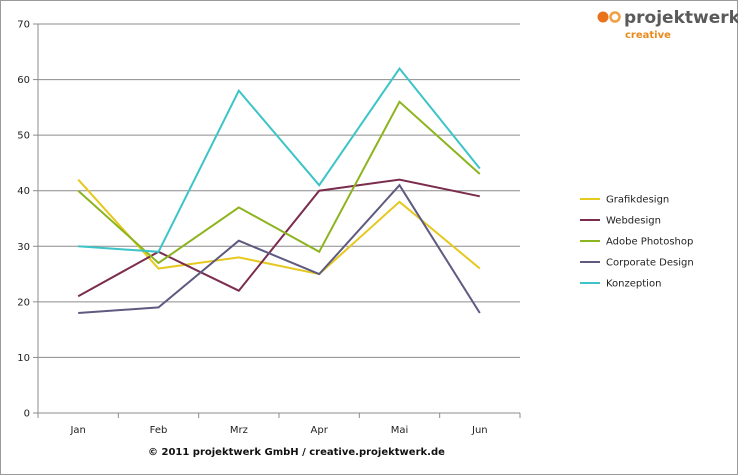 This screenshot has width=738, height=475. I want to click on y-tick-label: 70, so click(23, 25).